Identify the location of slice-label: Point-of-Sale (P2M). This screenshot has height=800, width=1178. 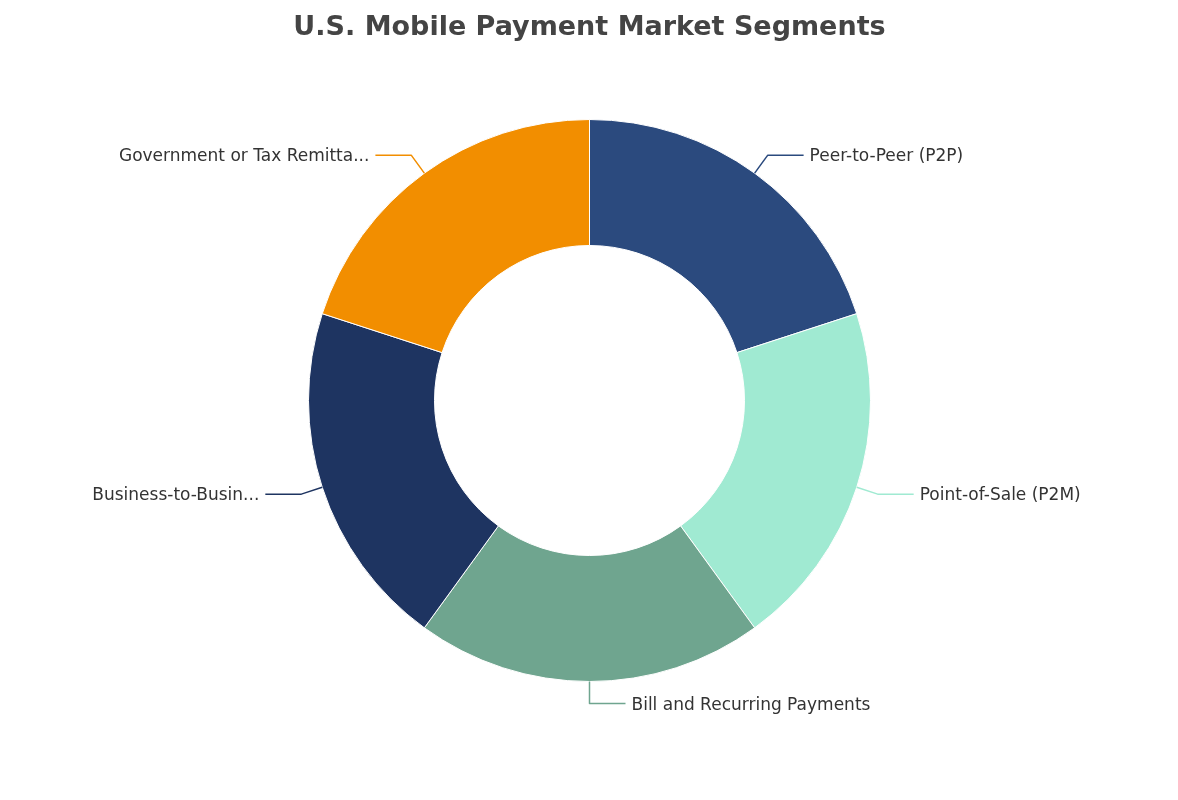
(1000, 494).